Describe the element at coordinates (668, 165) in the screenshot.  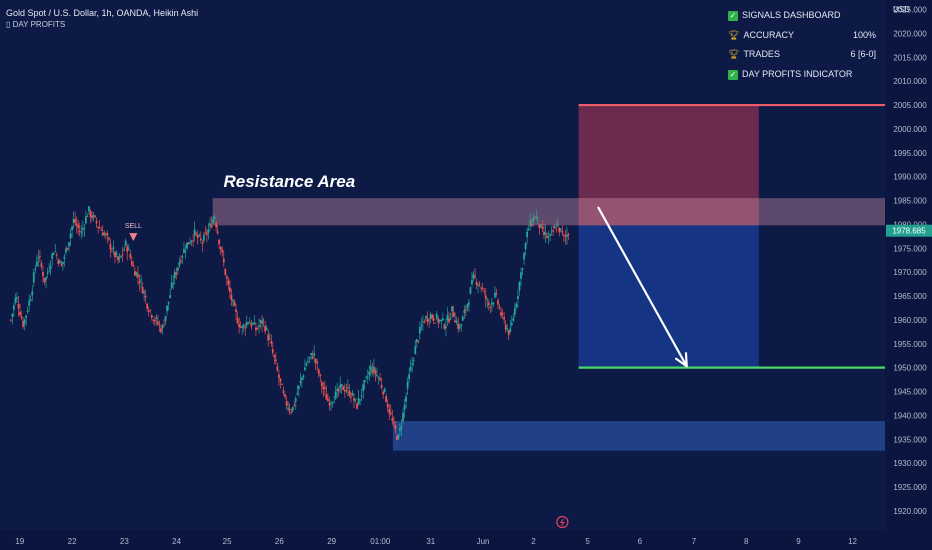
I see `stop-loss-zone` at that location.